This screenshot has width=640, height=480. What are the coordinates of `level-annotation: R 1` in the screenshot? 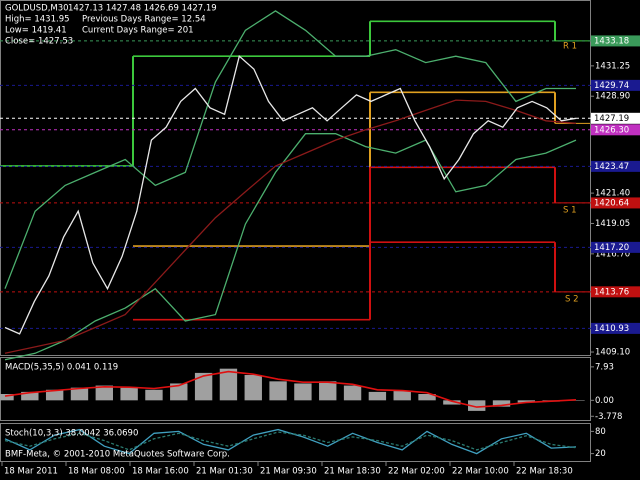 It's located at (570, 47).